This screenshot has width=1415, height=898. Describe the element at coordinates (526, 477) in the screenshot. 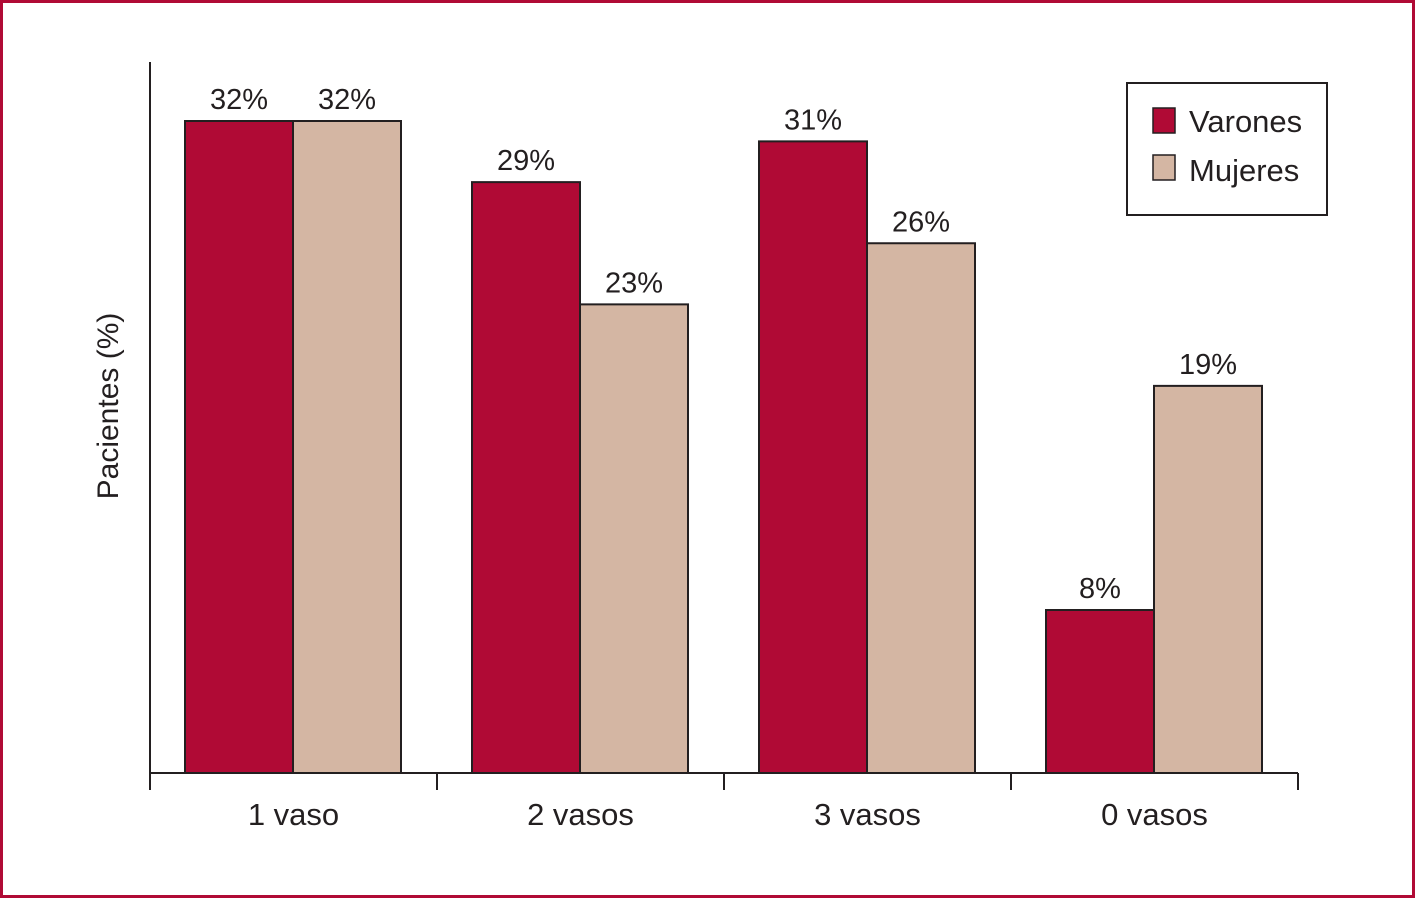

I see `bar-varones-2-vasos` at that location.